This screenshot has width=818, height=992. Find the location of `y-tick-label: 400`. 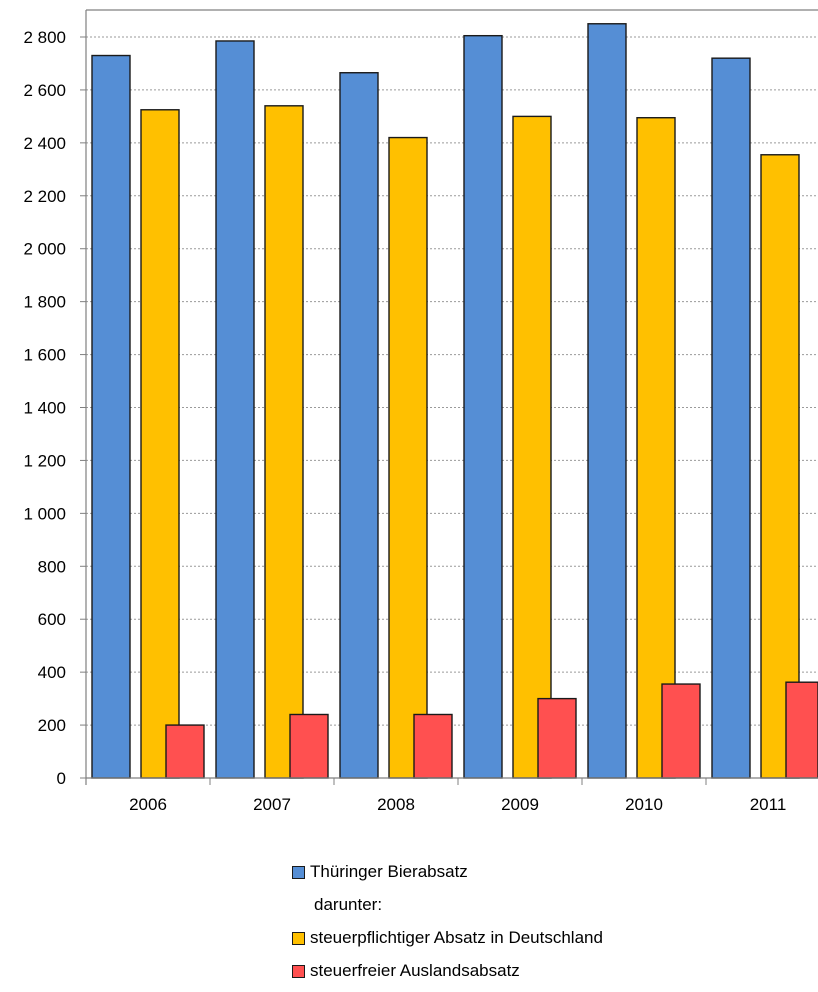

y-tick-label: 400 is located at coordinates (52, 672).